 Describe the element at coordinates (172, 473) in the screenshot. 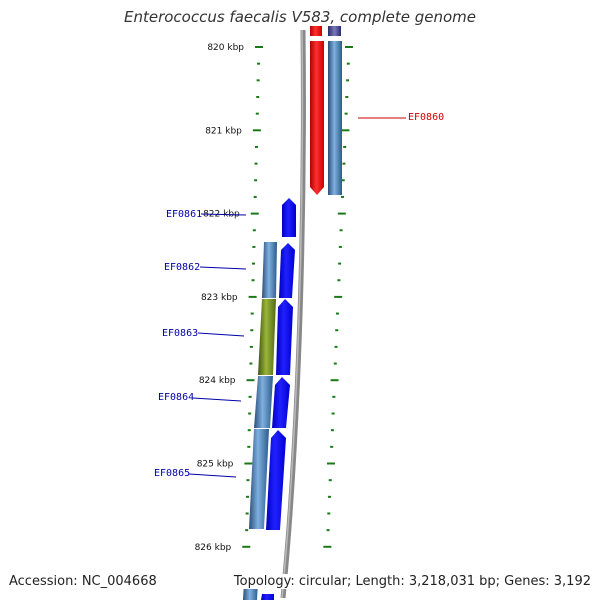

I see `gene-label-ef0865: EF0865` at that location.